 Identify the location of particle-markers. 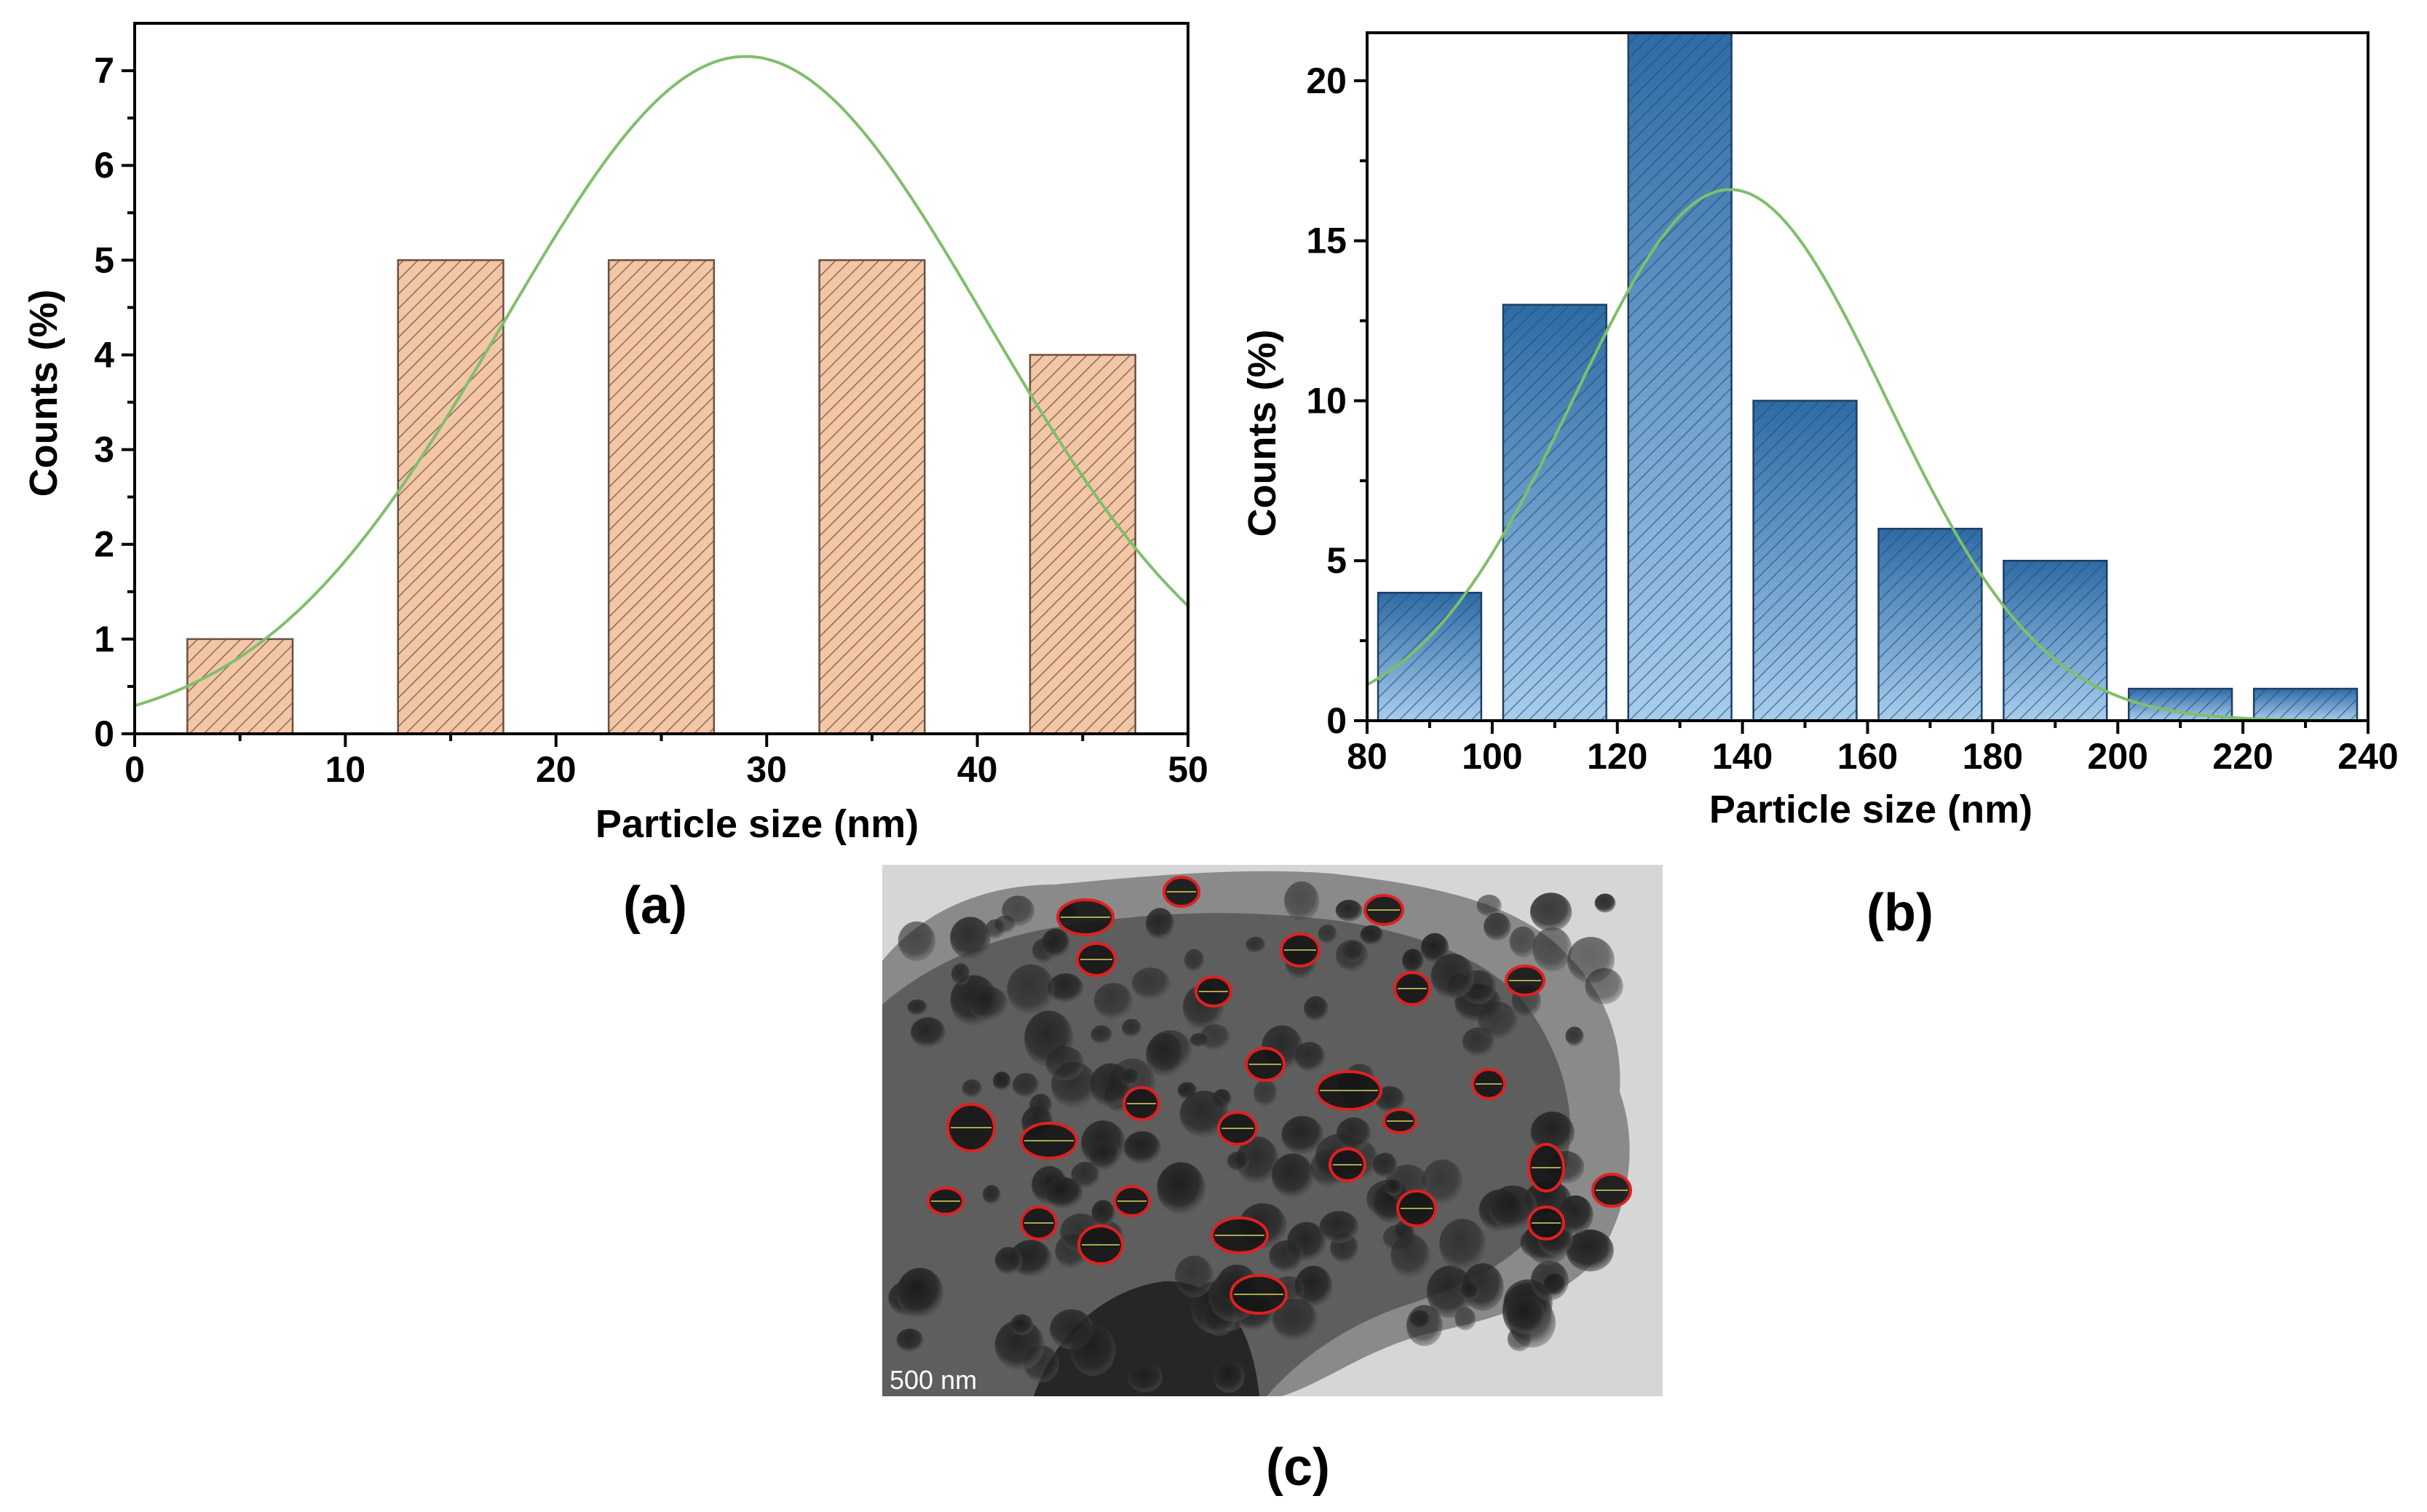
(1279, 1095).